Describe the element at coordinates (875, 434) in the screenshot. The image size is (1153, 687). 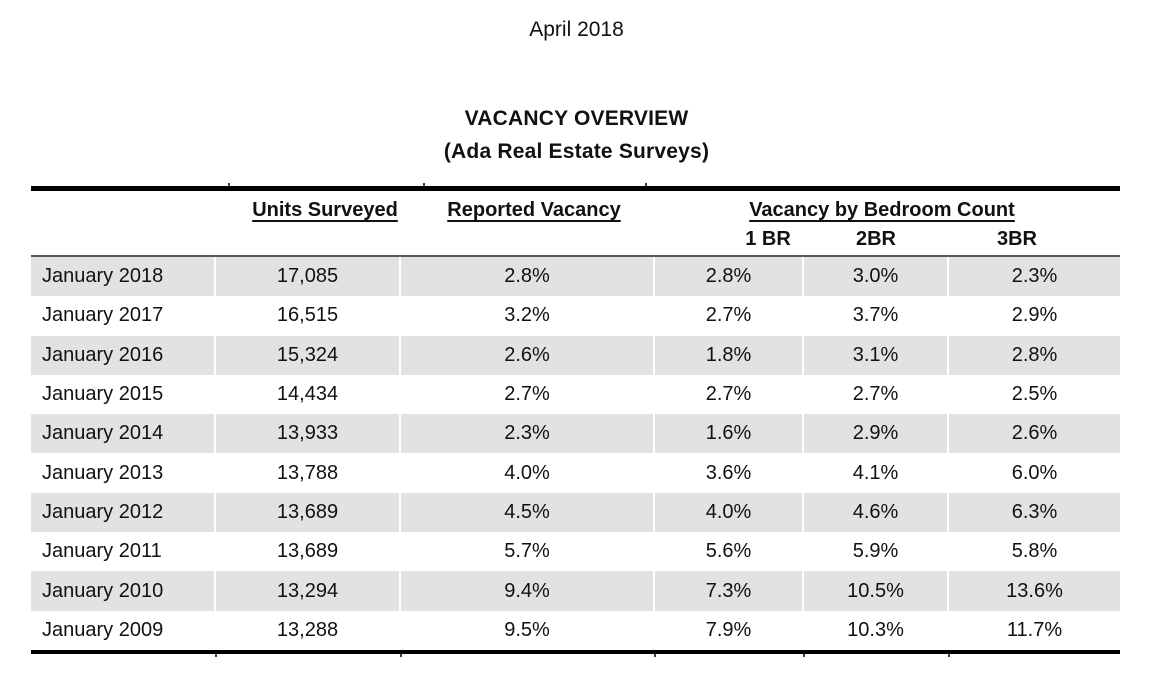
I see `vacancy-2br-cell: 2.9%` at that location.